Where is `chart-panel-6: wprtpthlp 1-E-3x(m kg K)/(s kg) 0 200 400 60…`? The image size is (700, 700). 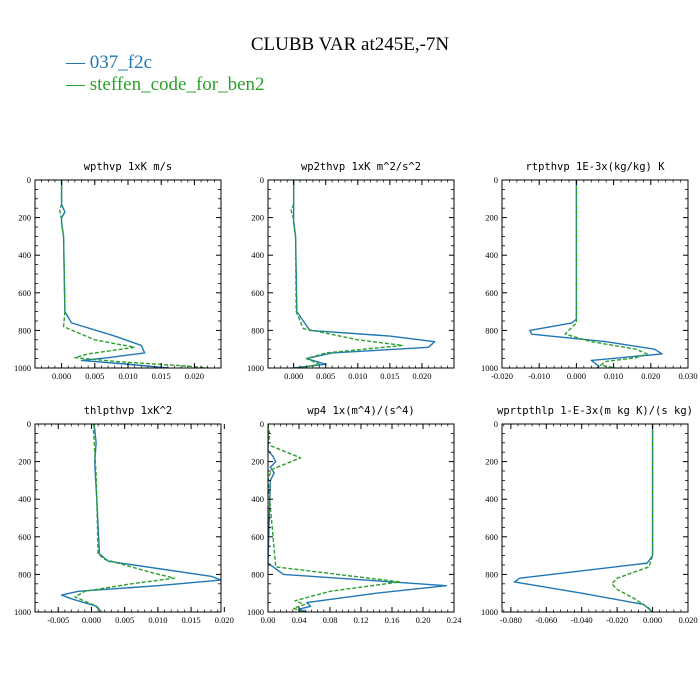
chart-panel-6: wprtpthlp 1-E-3x(m kg K)/(s kg) 0 200 400 60… is located at coordinates (589, 515).